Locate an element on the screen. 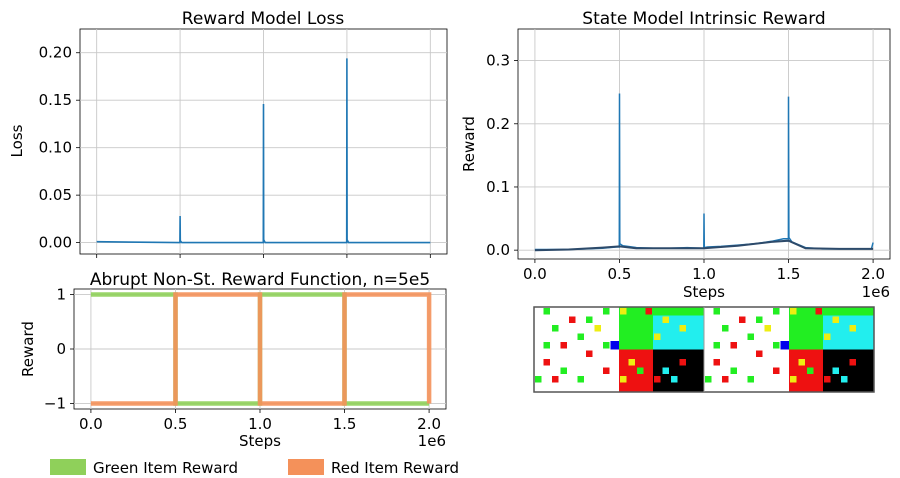 The height and width of the screenshot is (478, 900). y-tick-label: 0.3 is located at coordinates (498, 61).